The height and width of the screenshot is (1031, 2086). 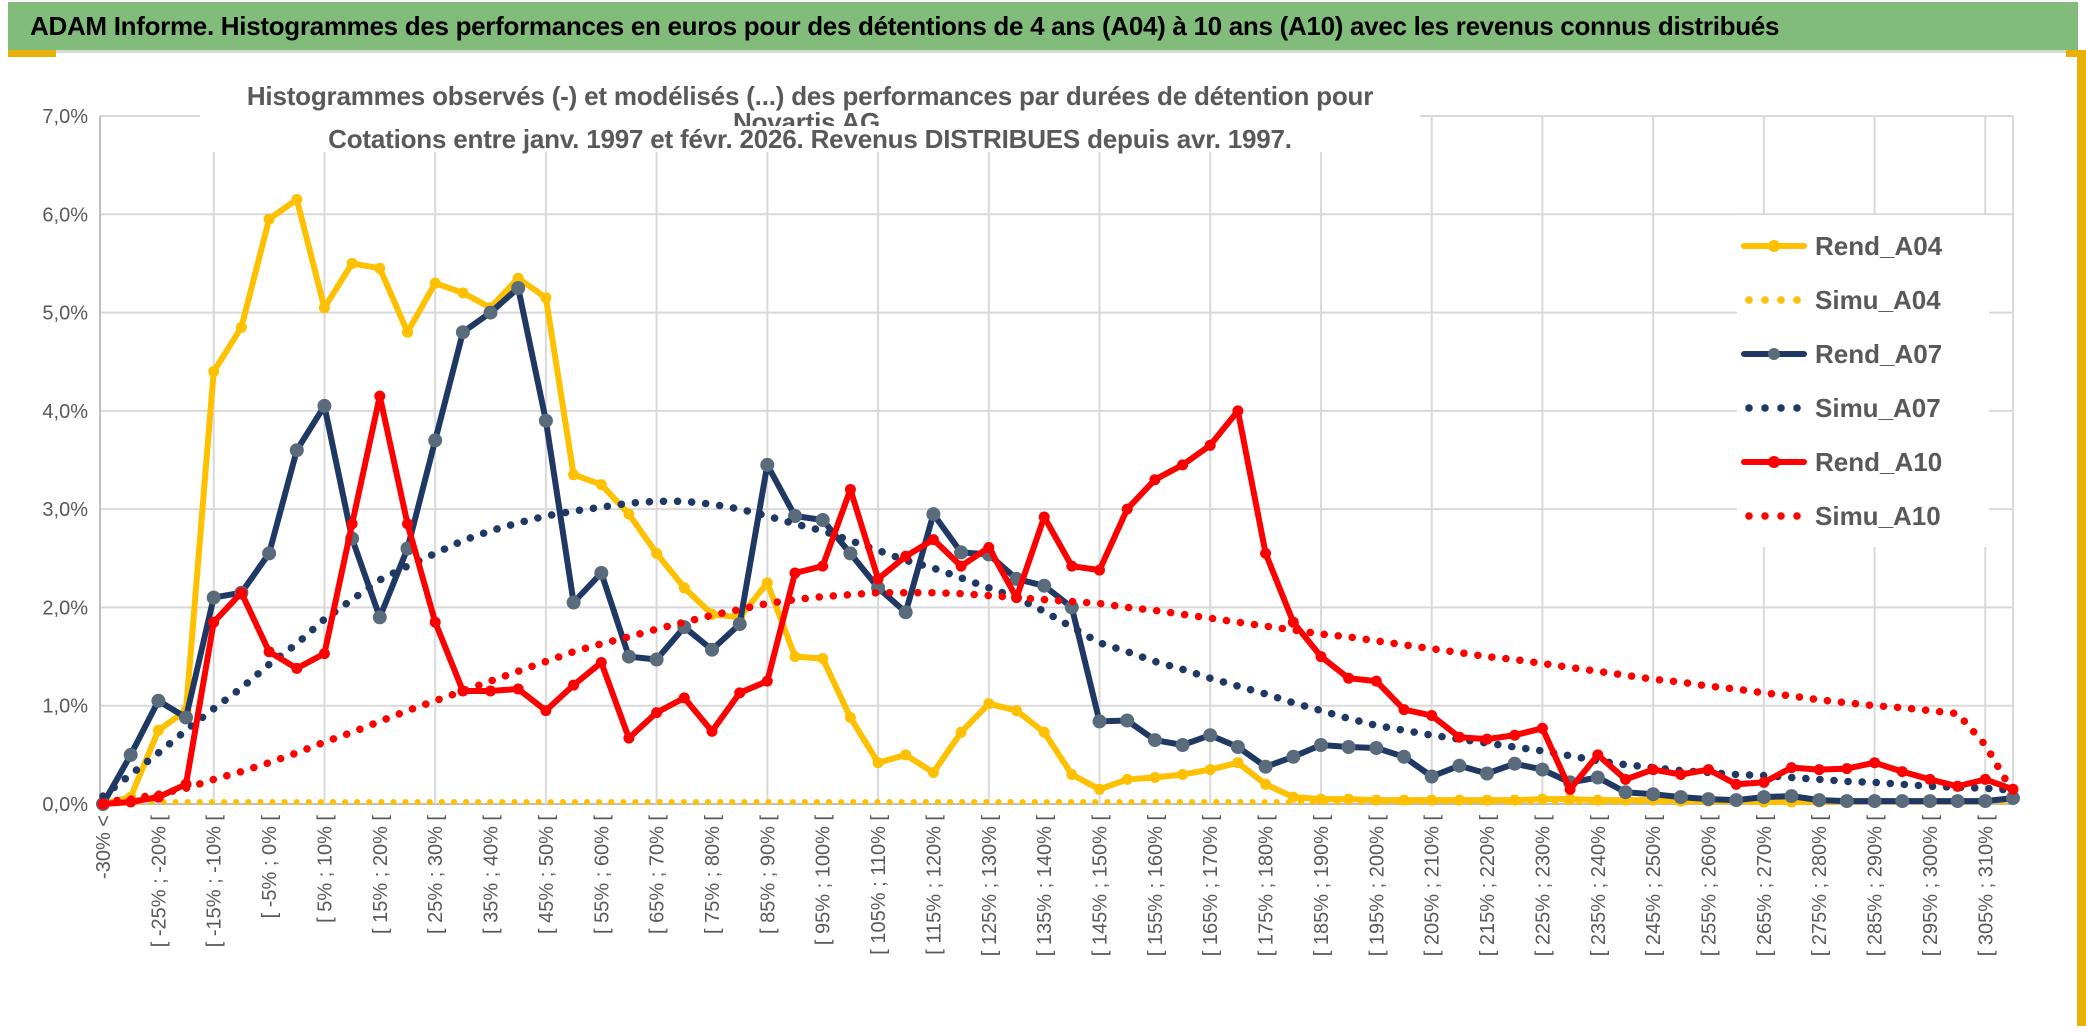 I want to click on x-tick-label: [ -5% ; 0% [, so click(x=270, y=867).